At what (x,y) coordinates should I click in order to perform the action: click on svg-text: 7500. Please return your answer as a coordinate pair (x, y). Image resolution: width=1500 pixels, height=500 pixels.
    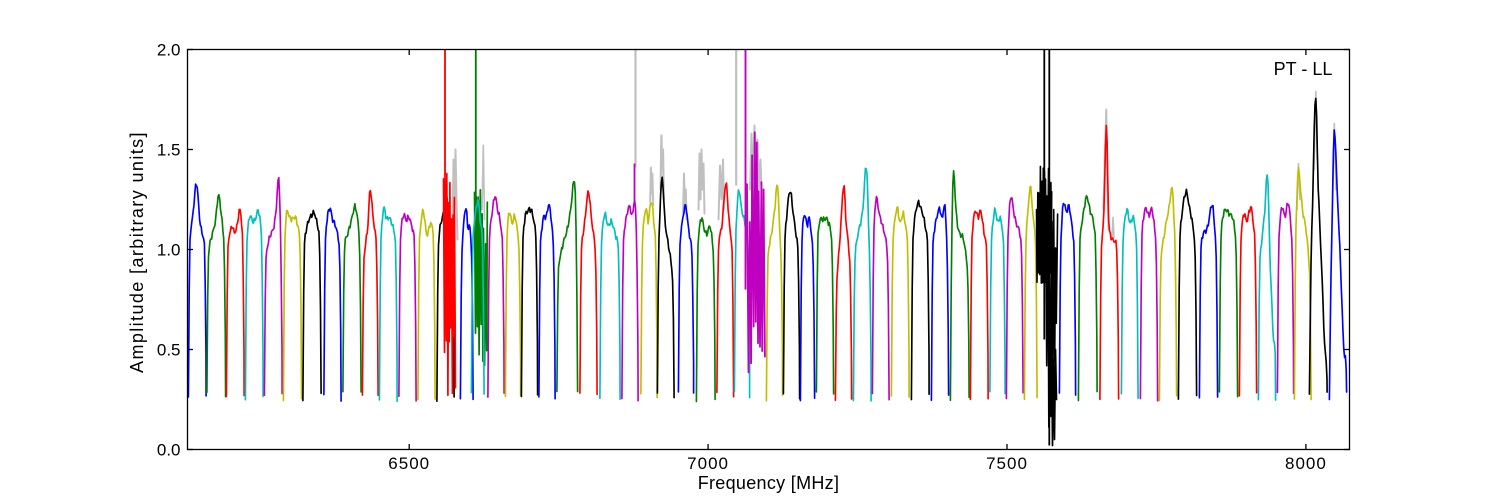
    Looking at the image, I should click on (1007, 463).